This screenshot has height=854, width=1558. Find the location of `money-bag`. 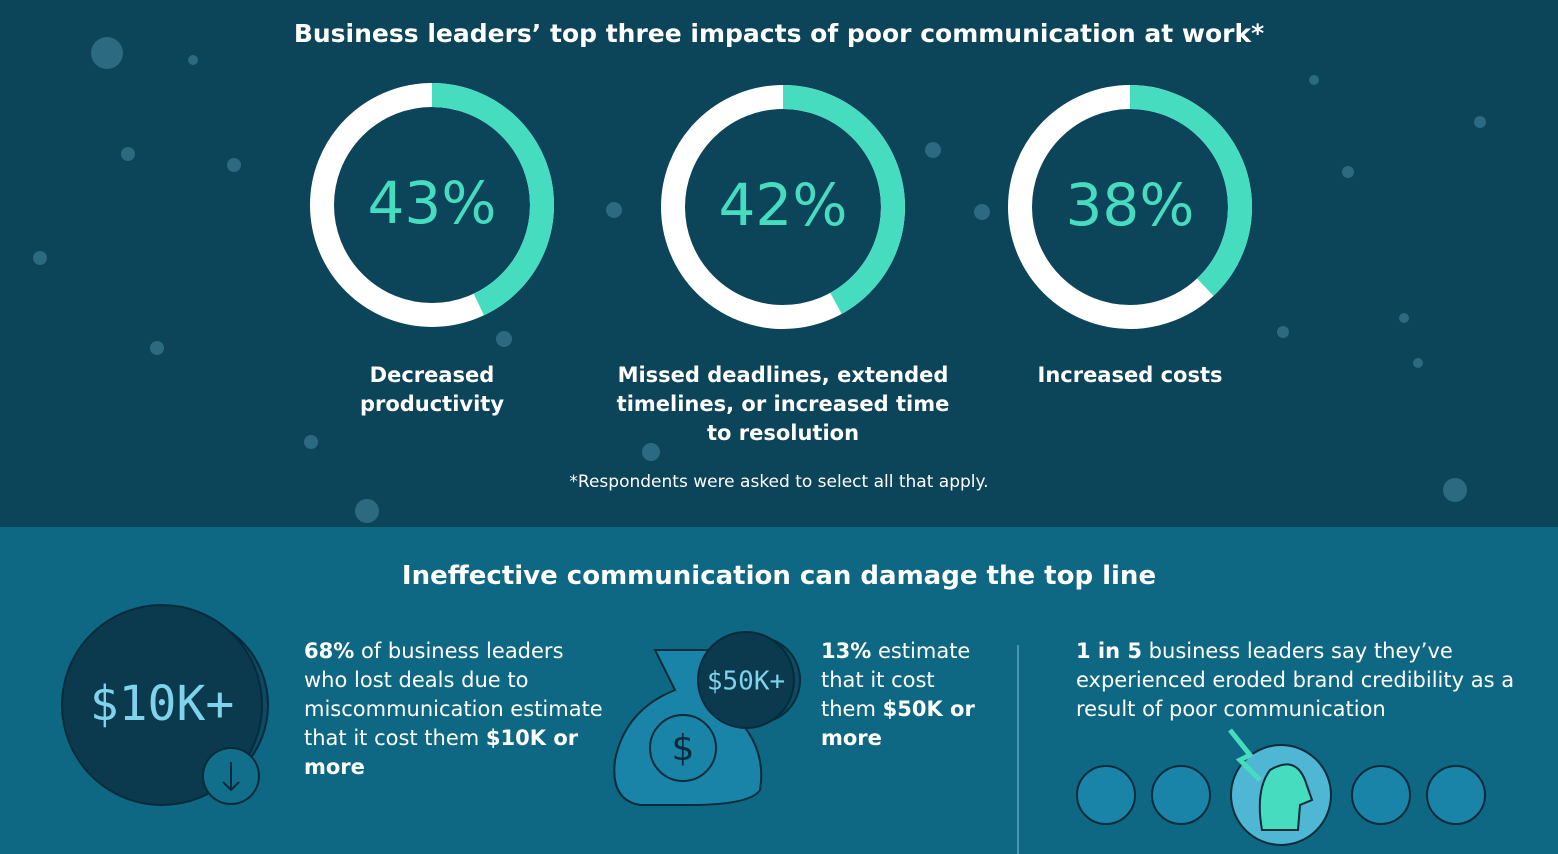

money-bag is located at coordinates (688, 727).